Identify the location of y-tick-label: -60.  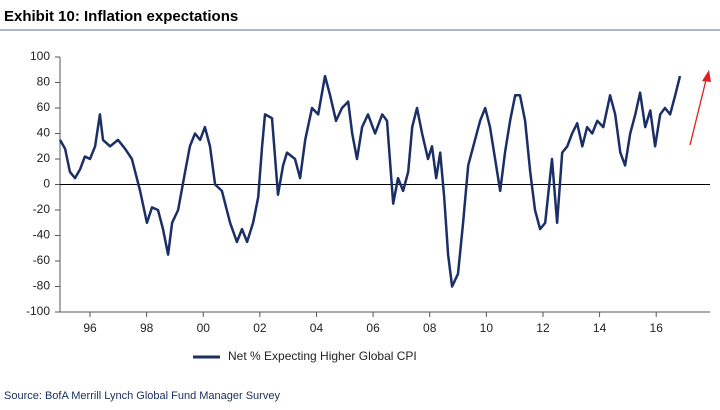
(42, 260).